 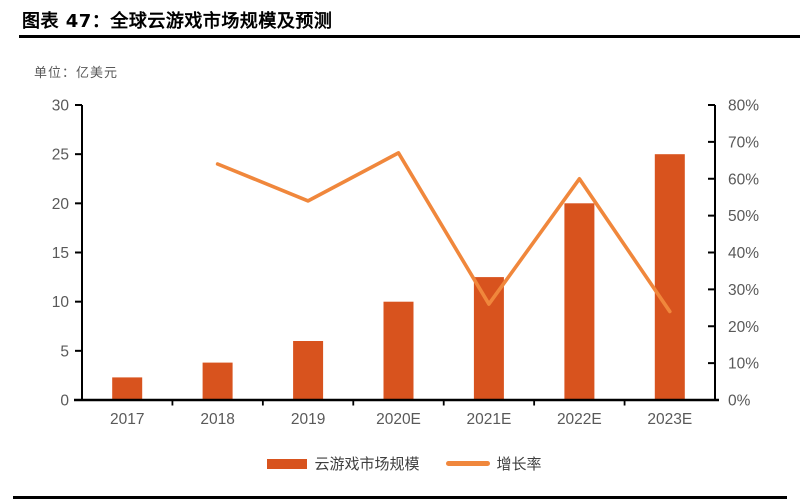 I want to click on right-tick-label: 50%, so click(x=743, y=216).